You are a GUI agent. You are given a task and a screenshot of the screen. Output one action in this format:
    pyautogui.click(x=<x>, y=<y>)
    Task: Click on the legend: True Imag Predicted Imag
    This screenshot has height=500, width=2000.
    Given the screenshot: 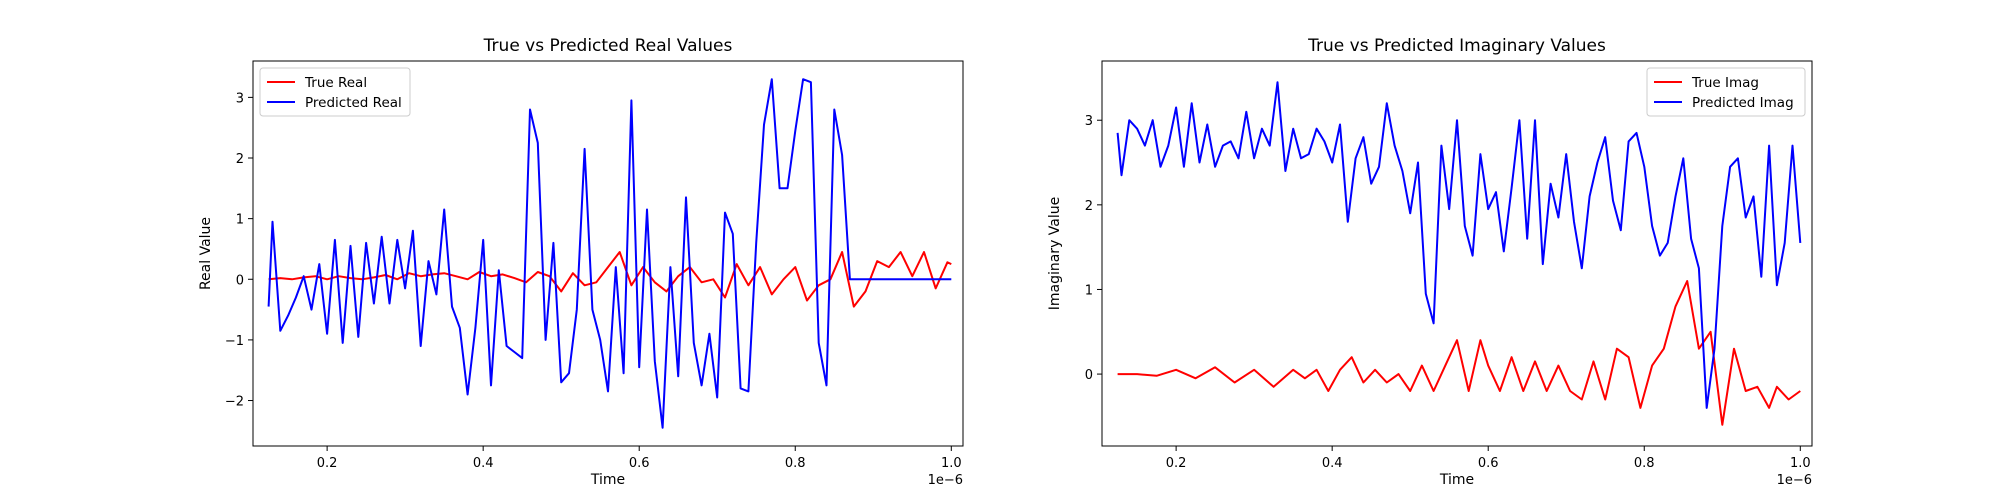 What is the action you would take?
    pyautogui.click(x=1726, y=92)
    